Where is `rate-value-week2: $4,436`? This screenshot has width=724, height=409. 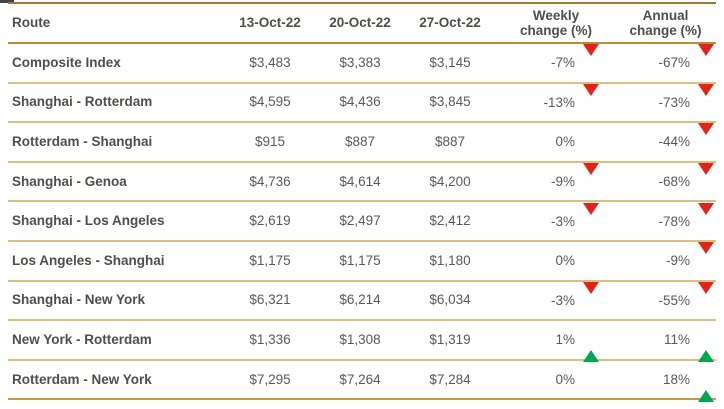 rate-value-week2: $4,436 is located at coordinates (360, 102).